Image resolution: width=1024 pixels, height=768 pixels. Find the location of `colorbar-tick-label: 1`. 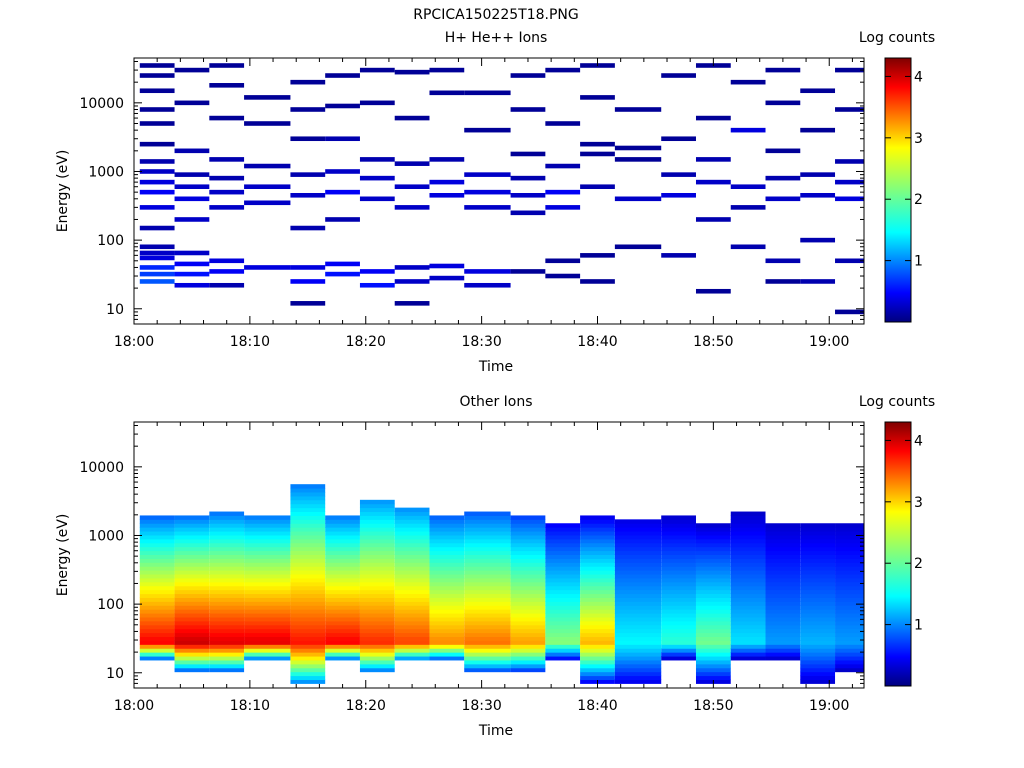

colorbar-tick-label: 1 is located at coordinates (918, 626).